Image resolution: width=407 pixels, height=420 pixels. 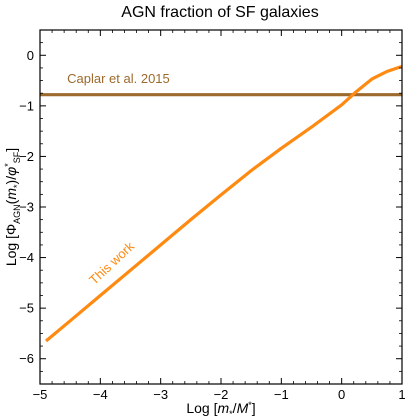 I want to click on x-axis-label-prefix: Log [, so click(x=201, y=408).